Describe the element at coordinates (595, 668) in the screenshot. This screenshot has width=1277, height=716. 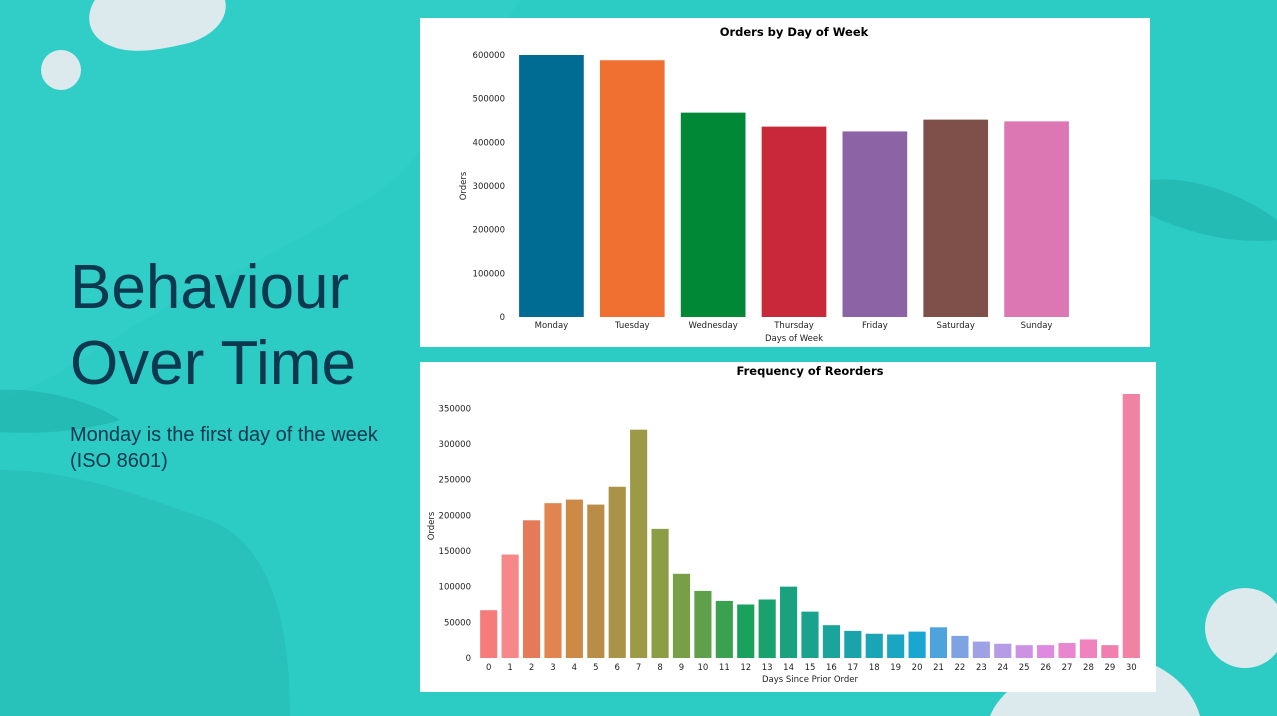
I see `reorders-chart-x-tick-label: 5` at that location.